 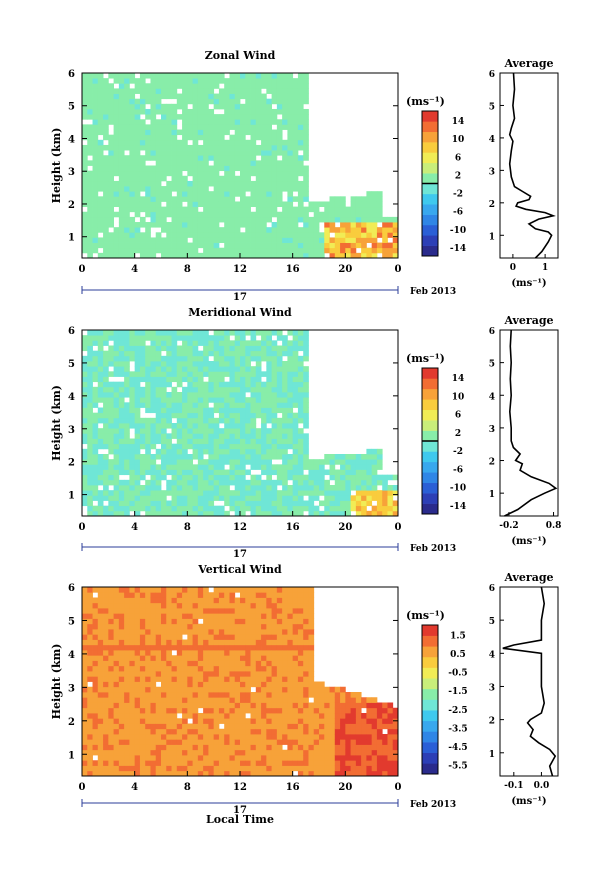 What do you see at coordinates (240, 527) in the screenshot?
I see `x-tick-label: 12` at bounding box center [240, 527].